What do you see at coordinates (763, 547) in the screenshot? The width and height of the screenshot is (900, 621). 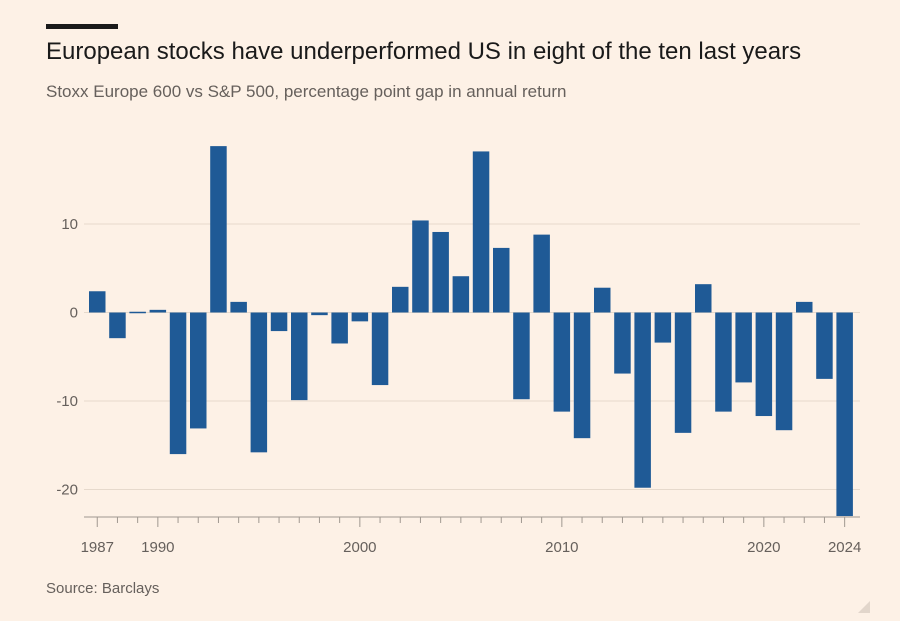 I see `x-tick-label: 2020` at bounding box center [763, 547].